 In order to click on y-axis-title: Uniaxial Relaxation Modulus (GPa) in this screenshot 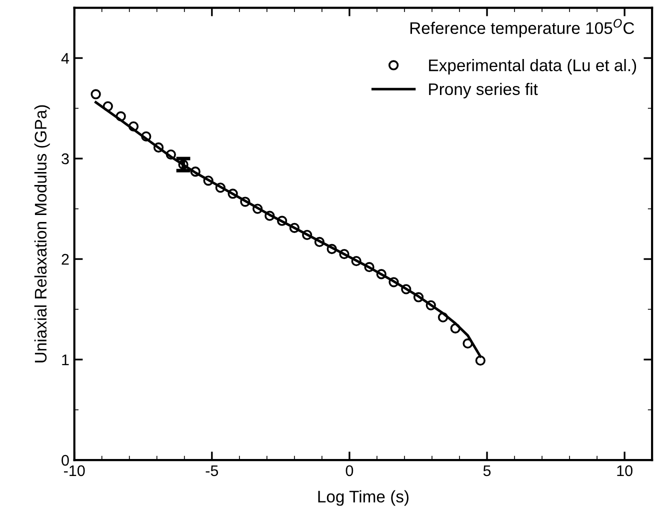, I will do `click(42, 233)`.